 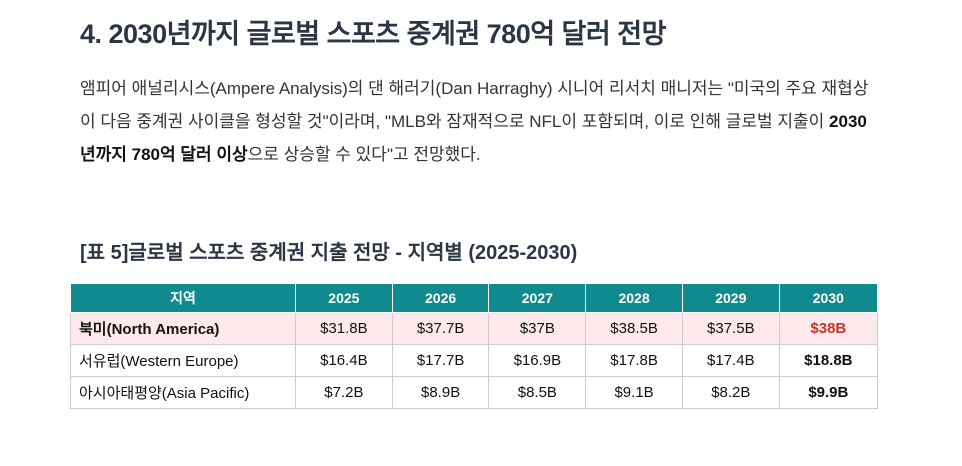 I want to click on table-cell: $18.8B, so click(x=828, y=360).